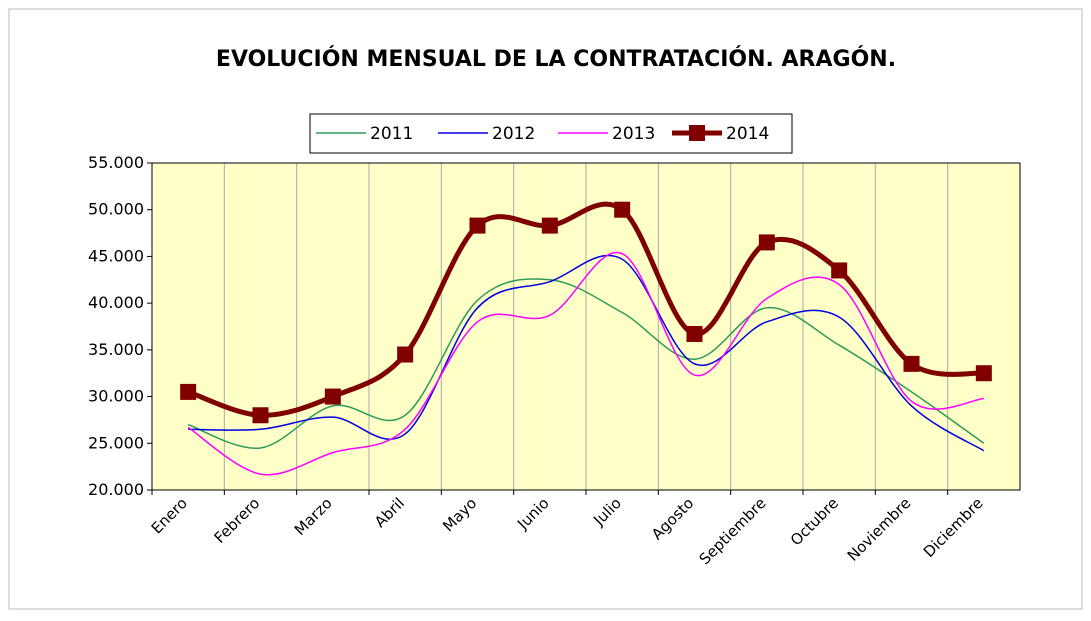  I want to click on legend-marker, so click(697, 133).